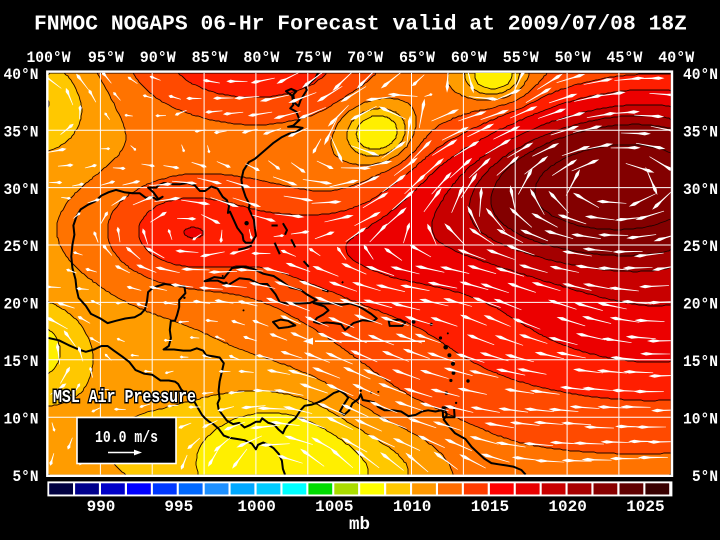  What do you see at coordinates (334, 507) in the screenshot?
I see `svg-text: 1005` at bounding box center [334, 507].